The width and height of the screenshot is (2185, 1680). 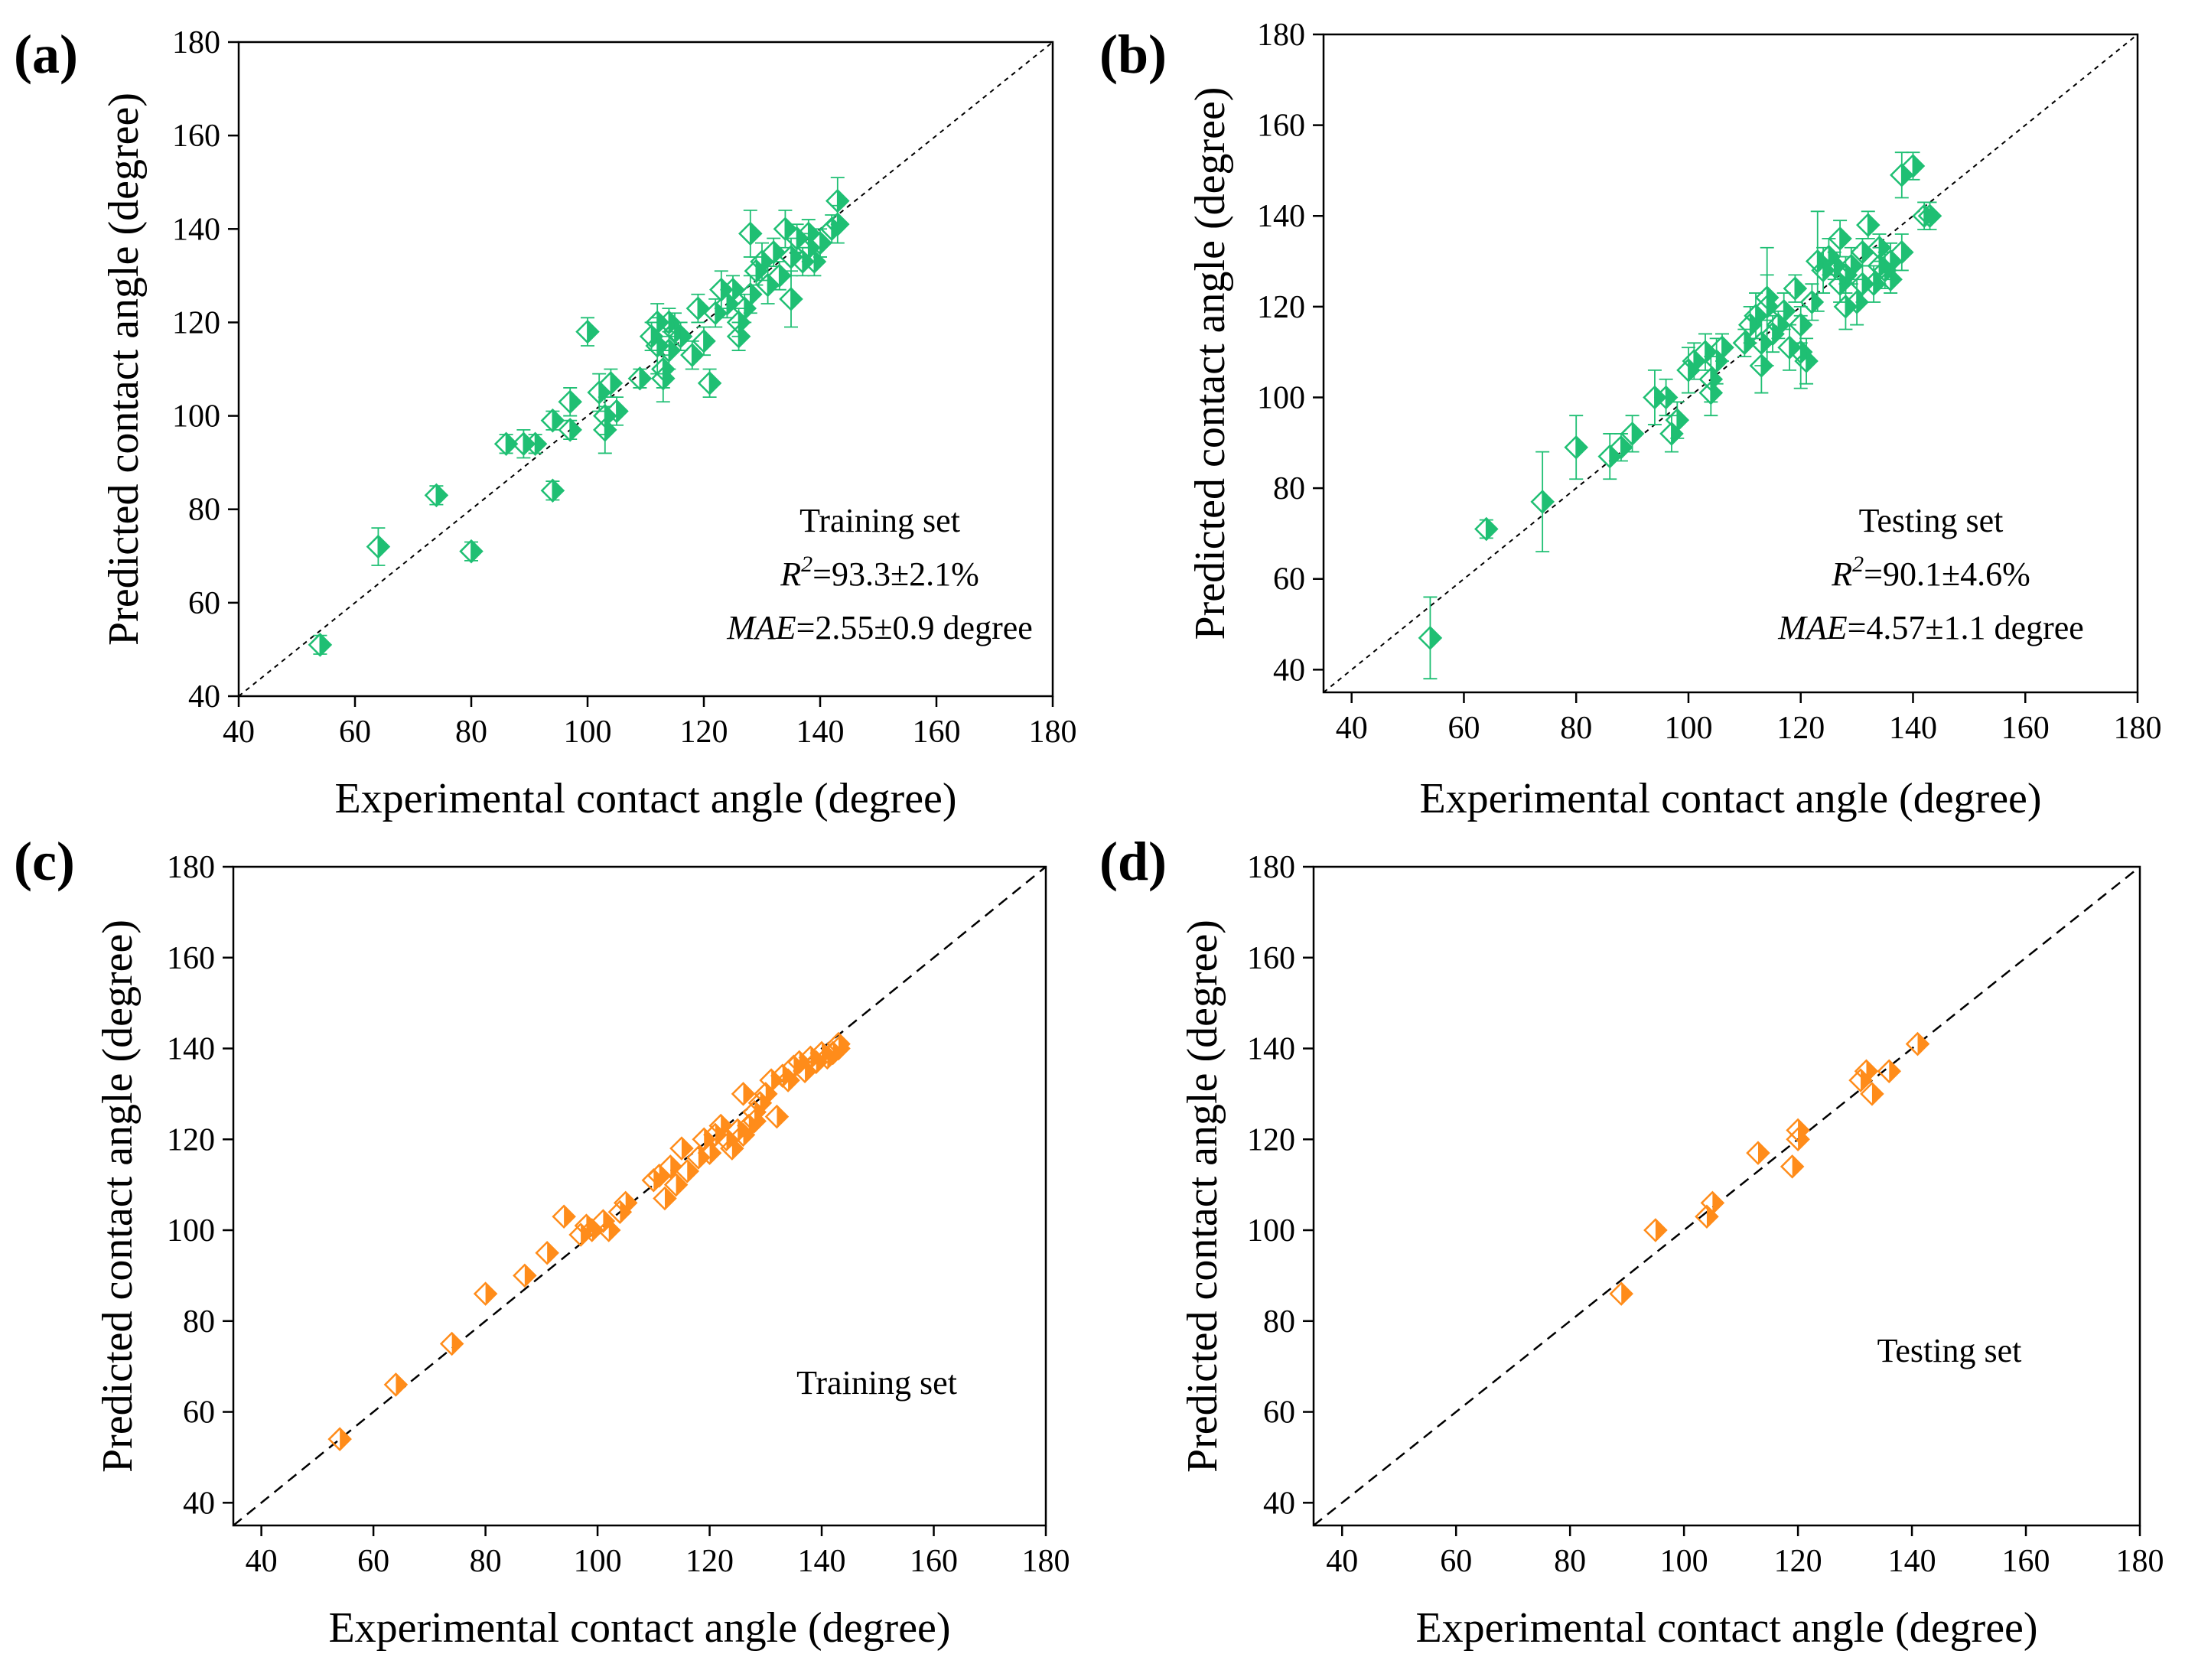 I want to click on x-tick-label: 40, so click(x=239, y=732).